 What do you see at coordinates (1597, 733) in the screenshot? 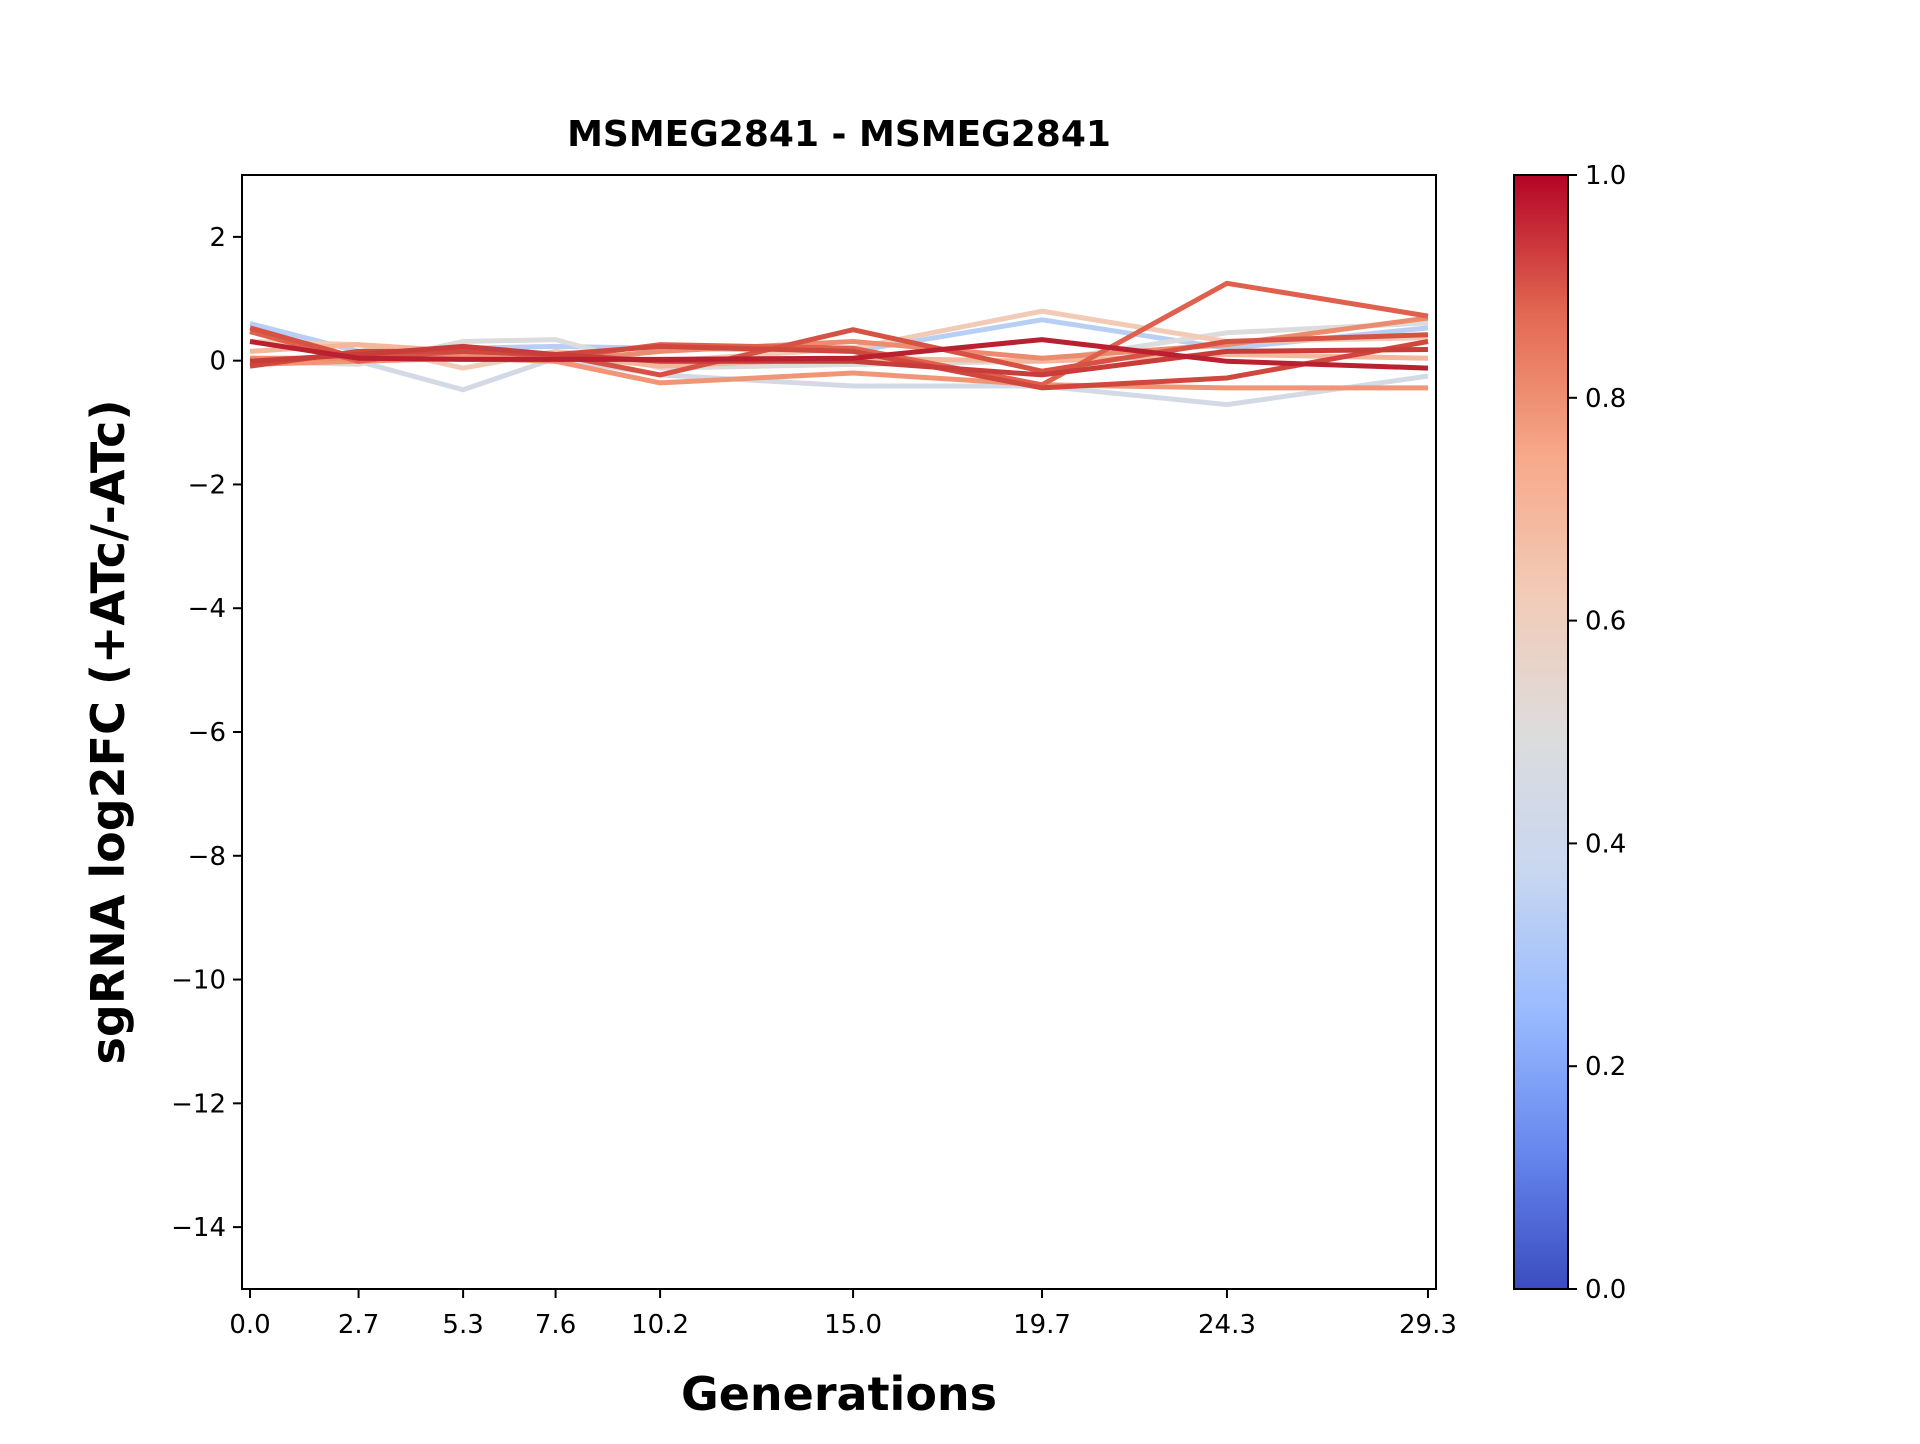
I see `colorbar-axis: 0.0 0.2 0.4 0.6 0.8 1.0` at bounding box center [1597, 733].